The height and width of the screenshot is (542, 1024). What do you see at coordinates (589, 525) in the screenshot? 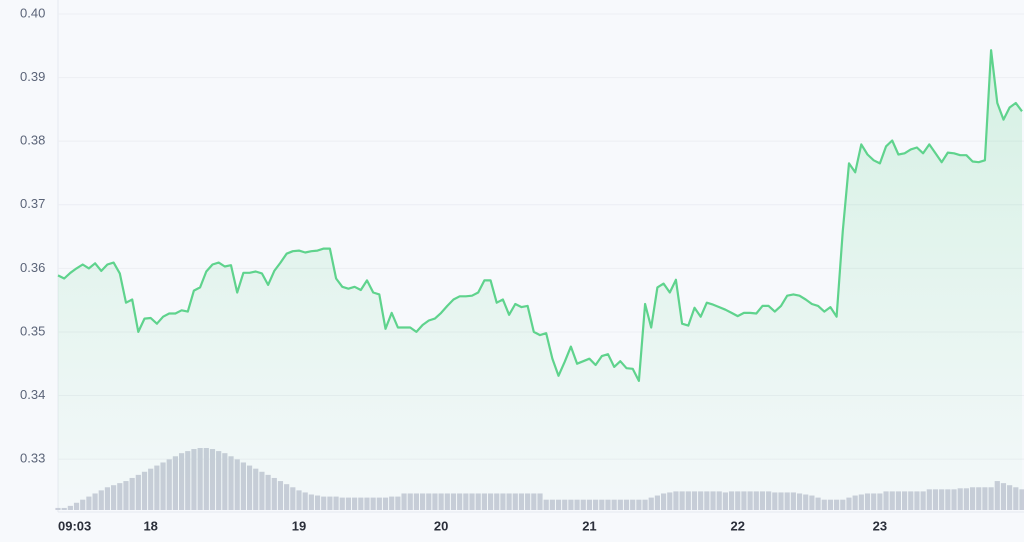
I see `x-tick-label: 21` at bounding box center [589, 525].